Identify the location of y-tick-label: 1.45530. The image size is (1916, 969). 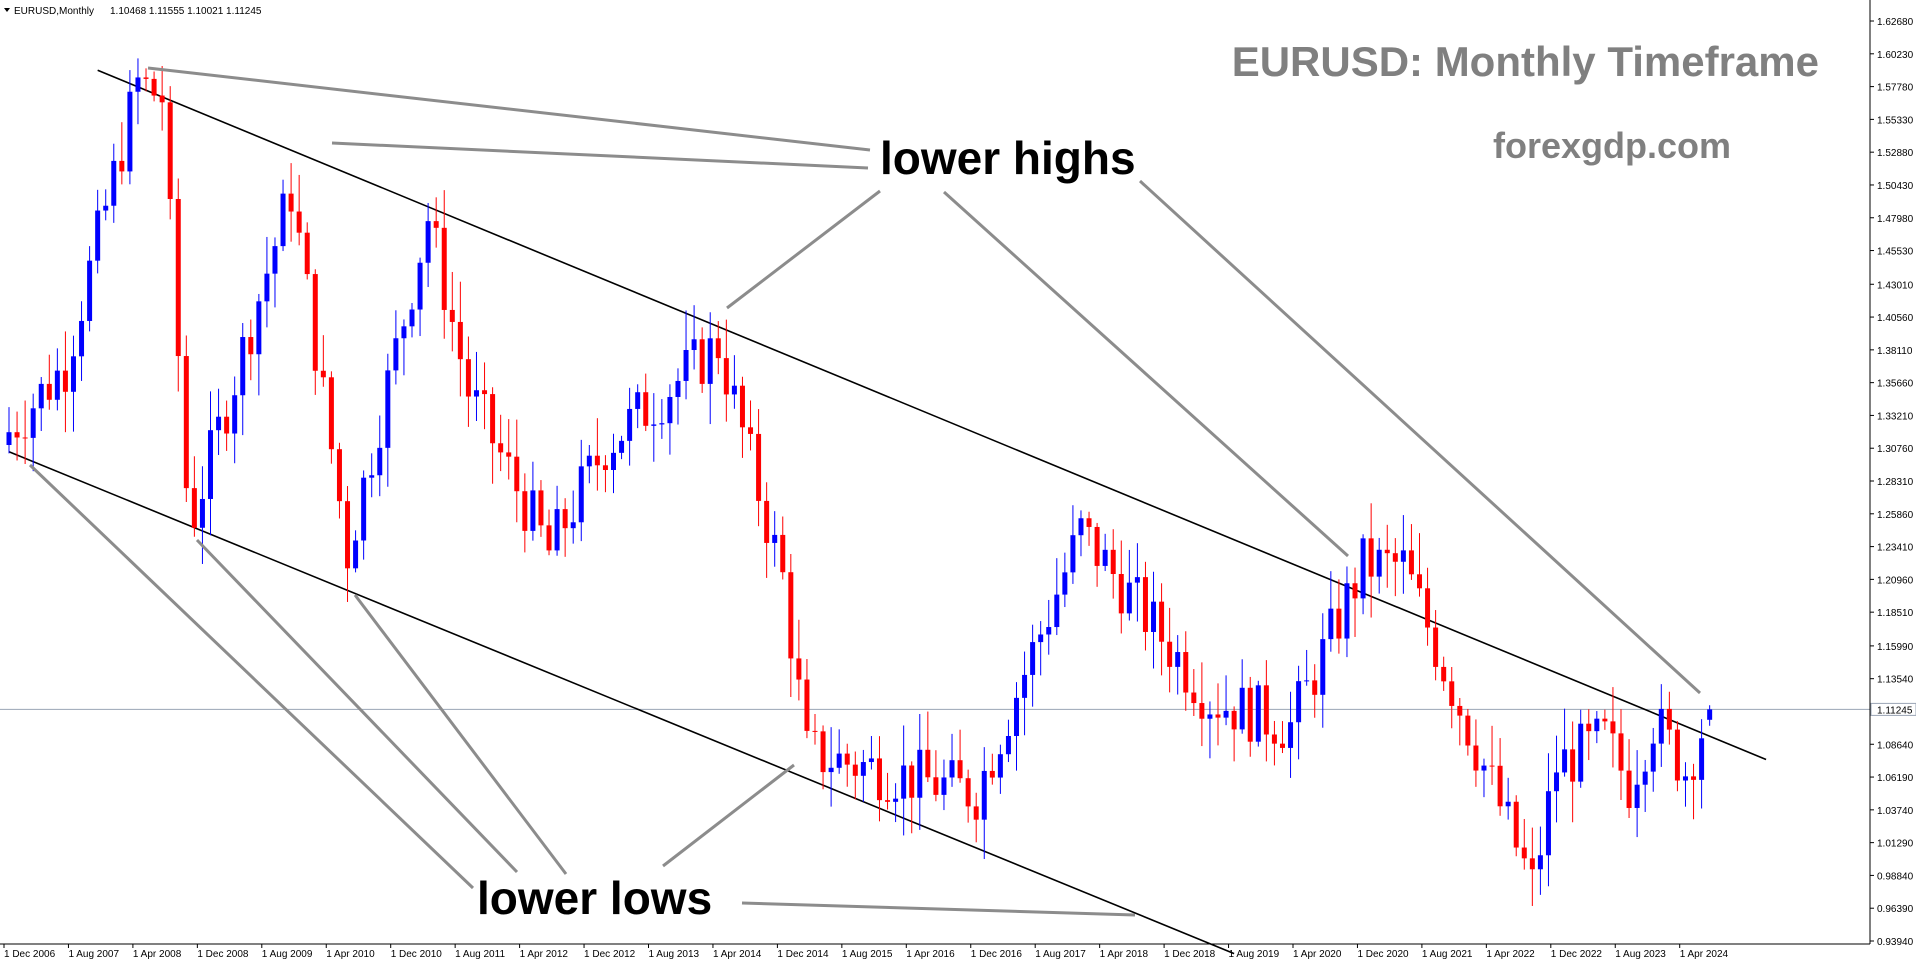
(1895, 252).